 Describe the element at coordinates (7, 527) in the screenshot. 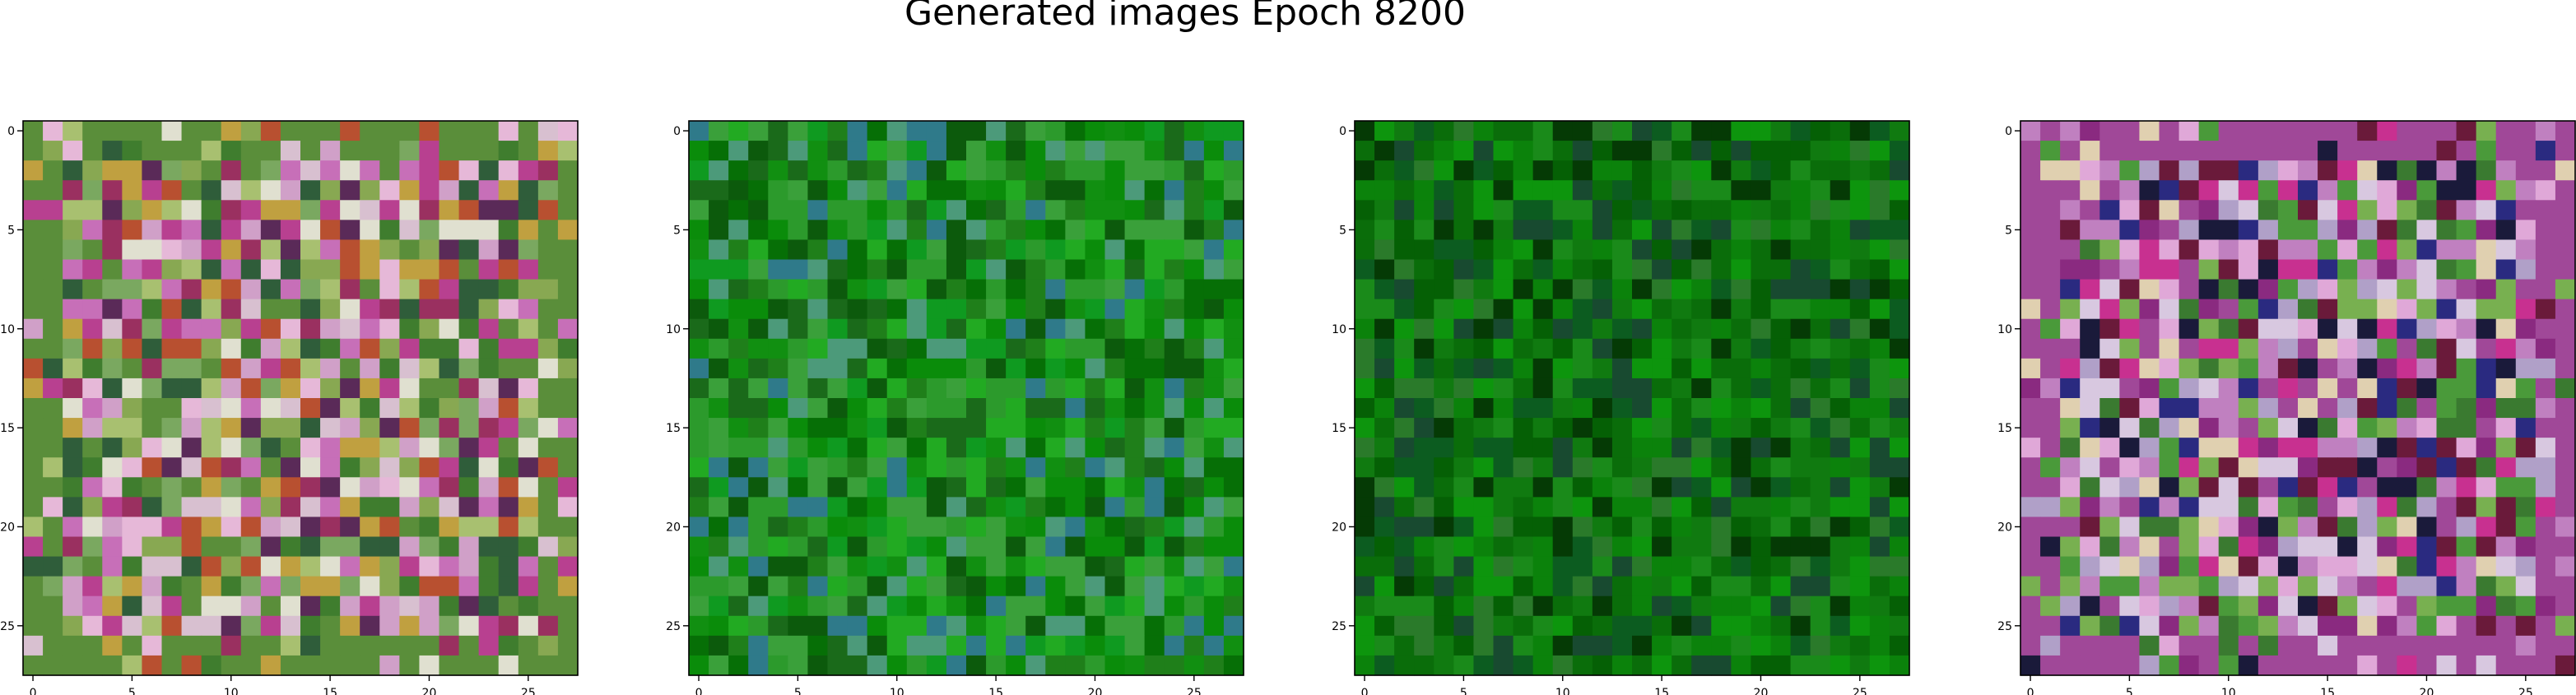

I see `y-tick-label: 20` at that location.